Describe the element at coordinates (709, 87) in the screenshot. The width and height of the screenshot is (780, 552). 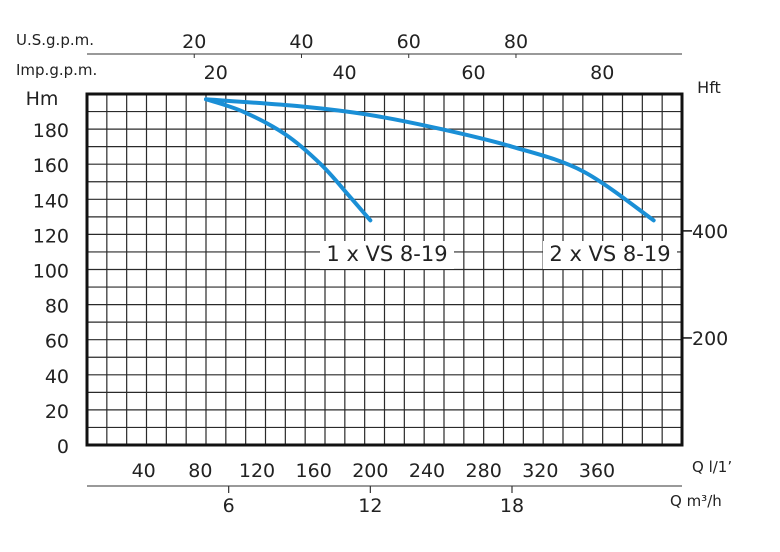
I see `y2-axis-unit-label: Hft` at that location.